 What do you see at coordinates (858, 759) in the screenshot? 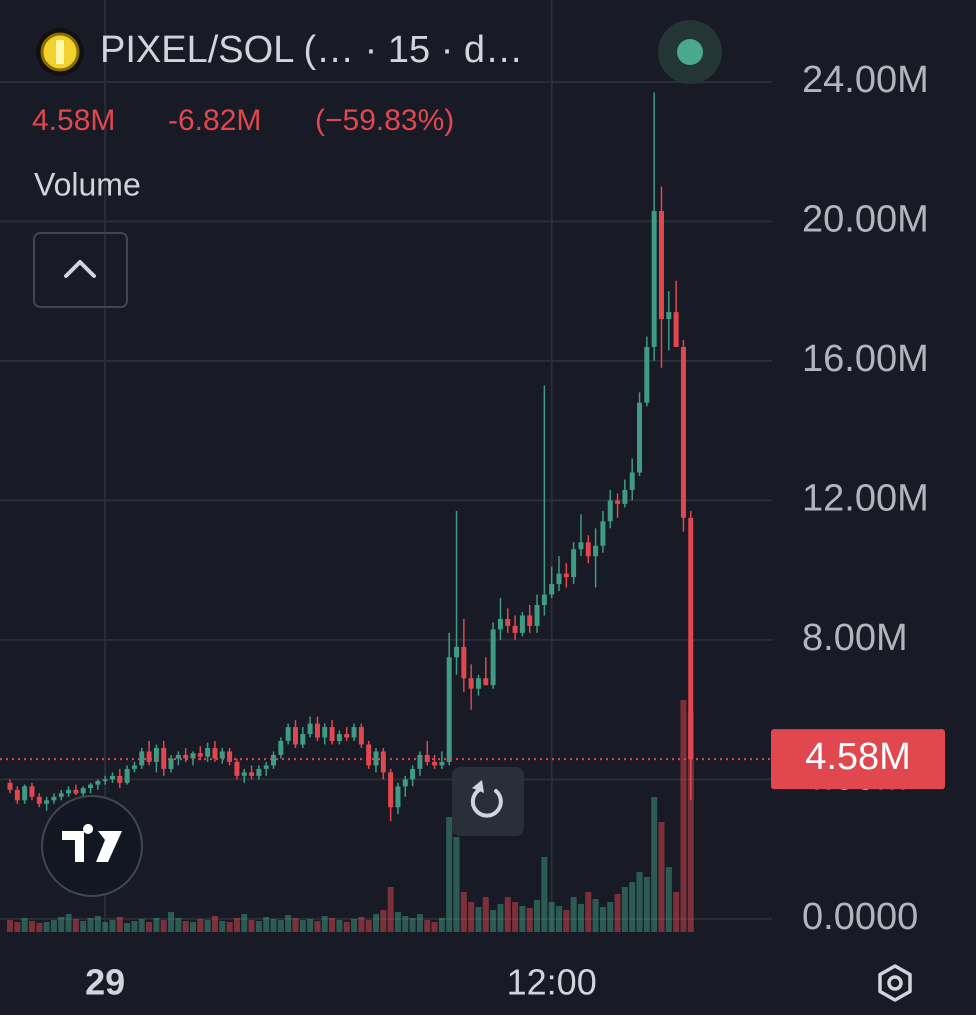
I see `last-price-badge` at bounding box center [858, 759].